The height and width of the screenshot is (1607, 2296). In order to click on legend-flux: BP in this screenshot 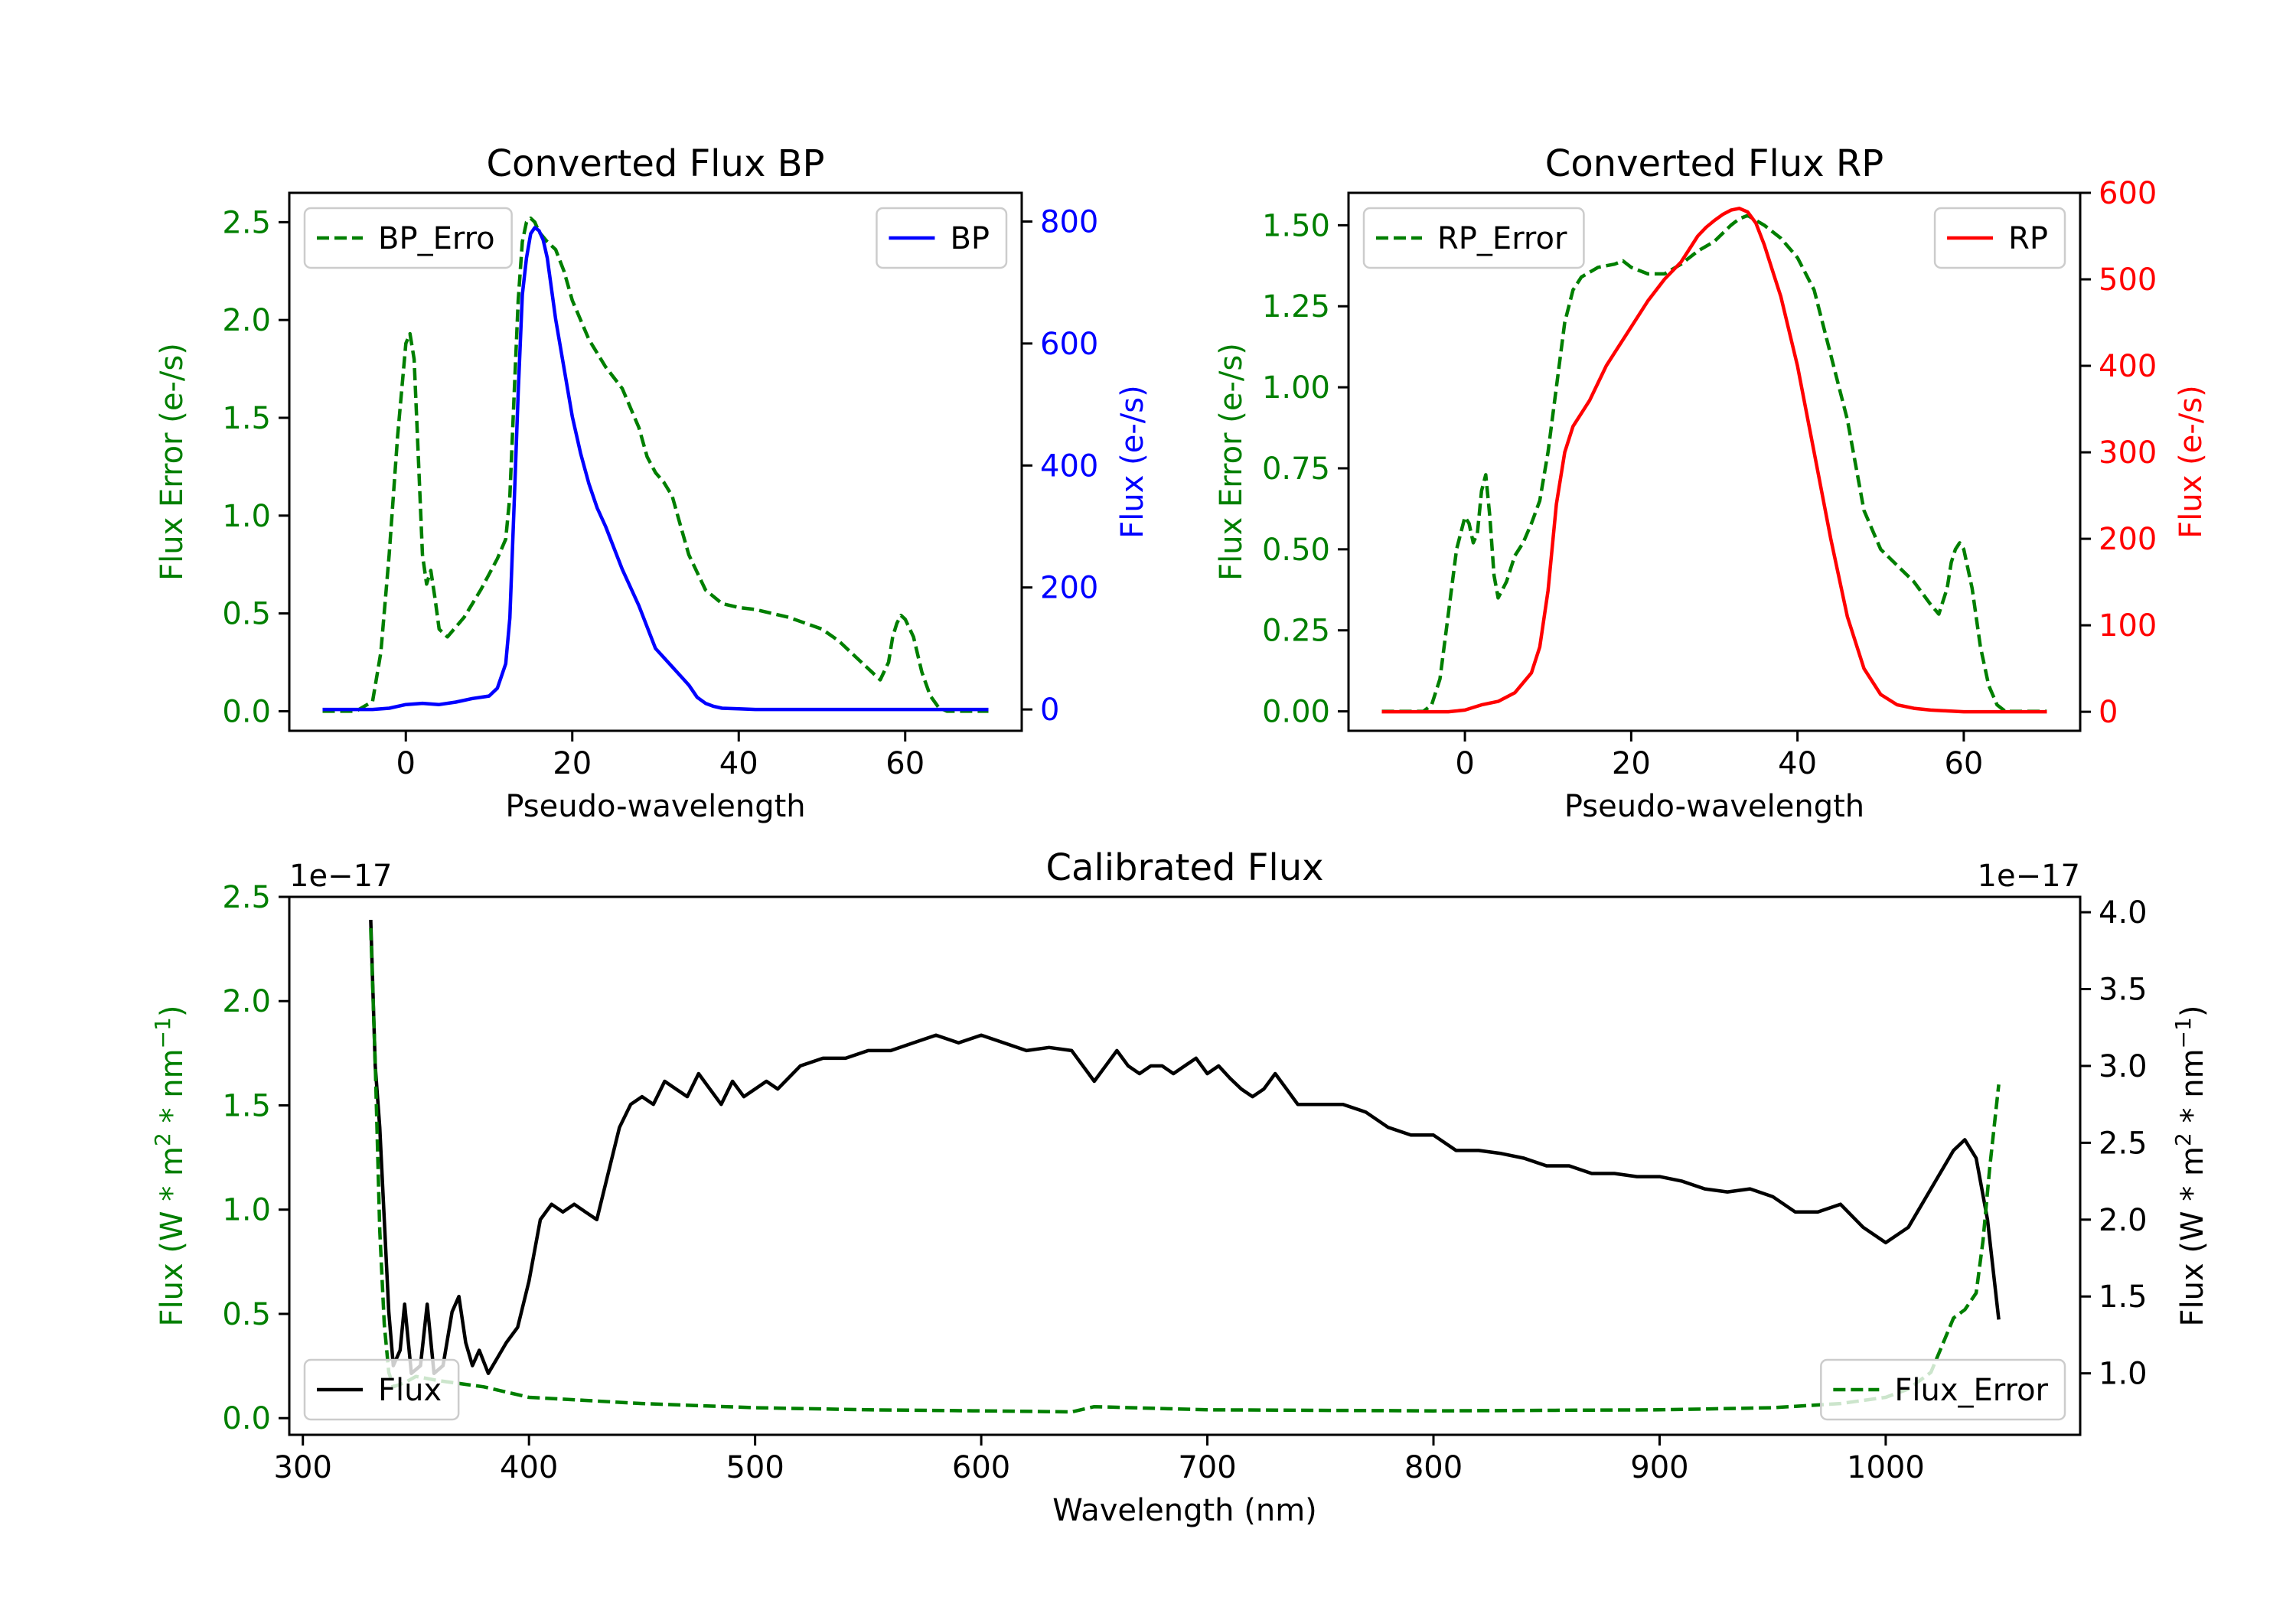, I will do `click(942, 238)`.